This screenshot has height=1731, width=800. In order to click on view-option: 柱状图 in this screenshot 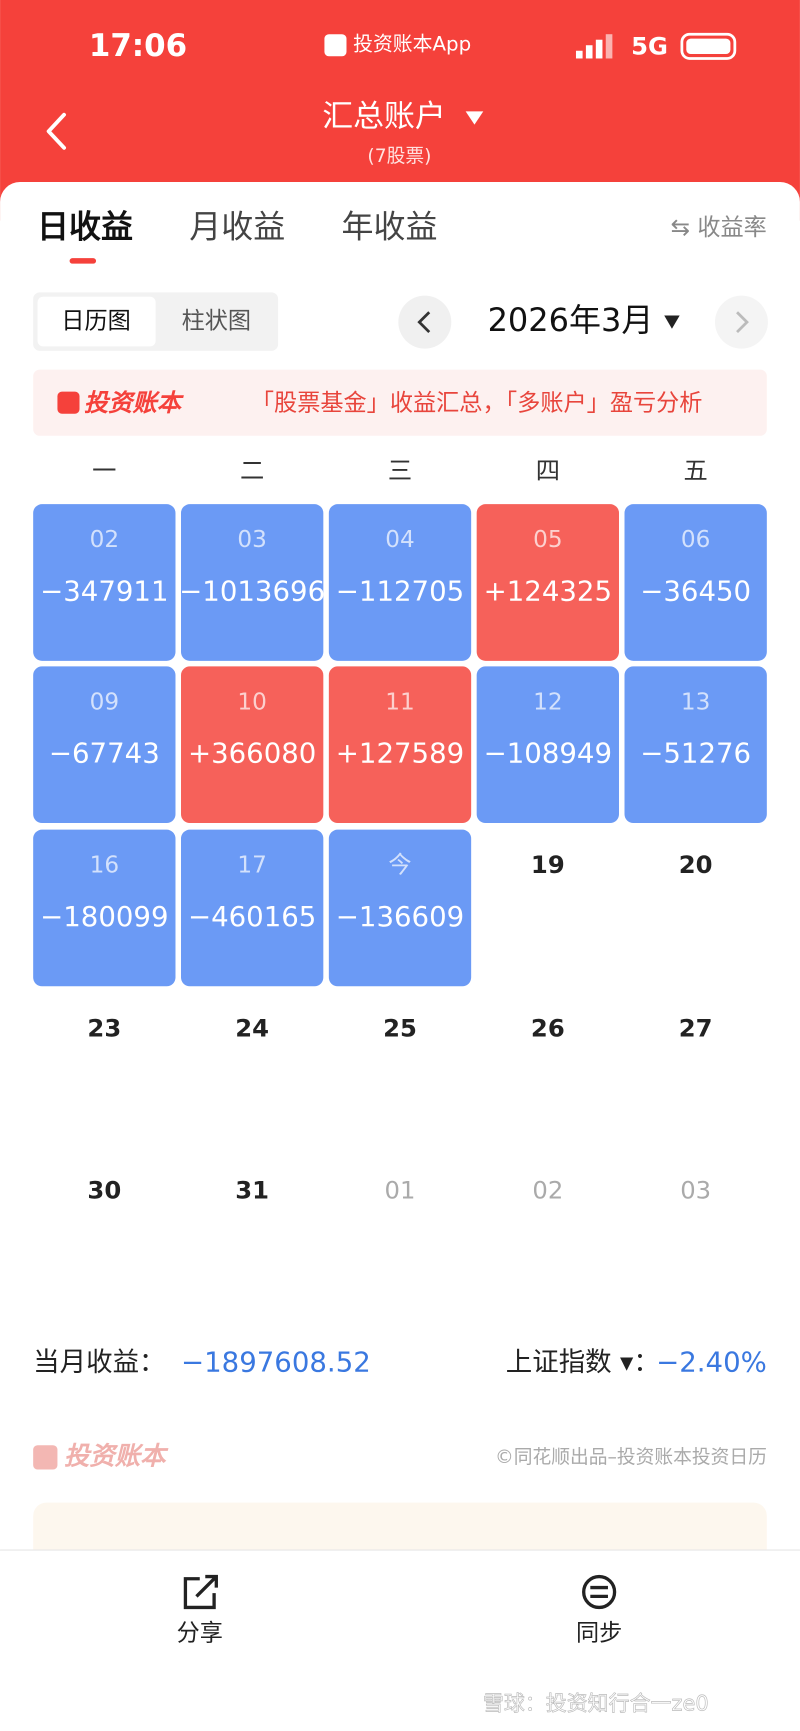, I will do `click(216, 322)`.